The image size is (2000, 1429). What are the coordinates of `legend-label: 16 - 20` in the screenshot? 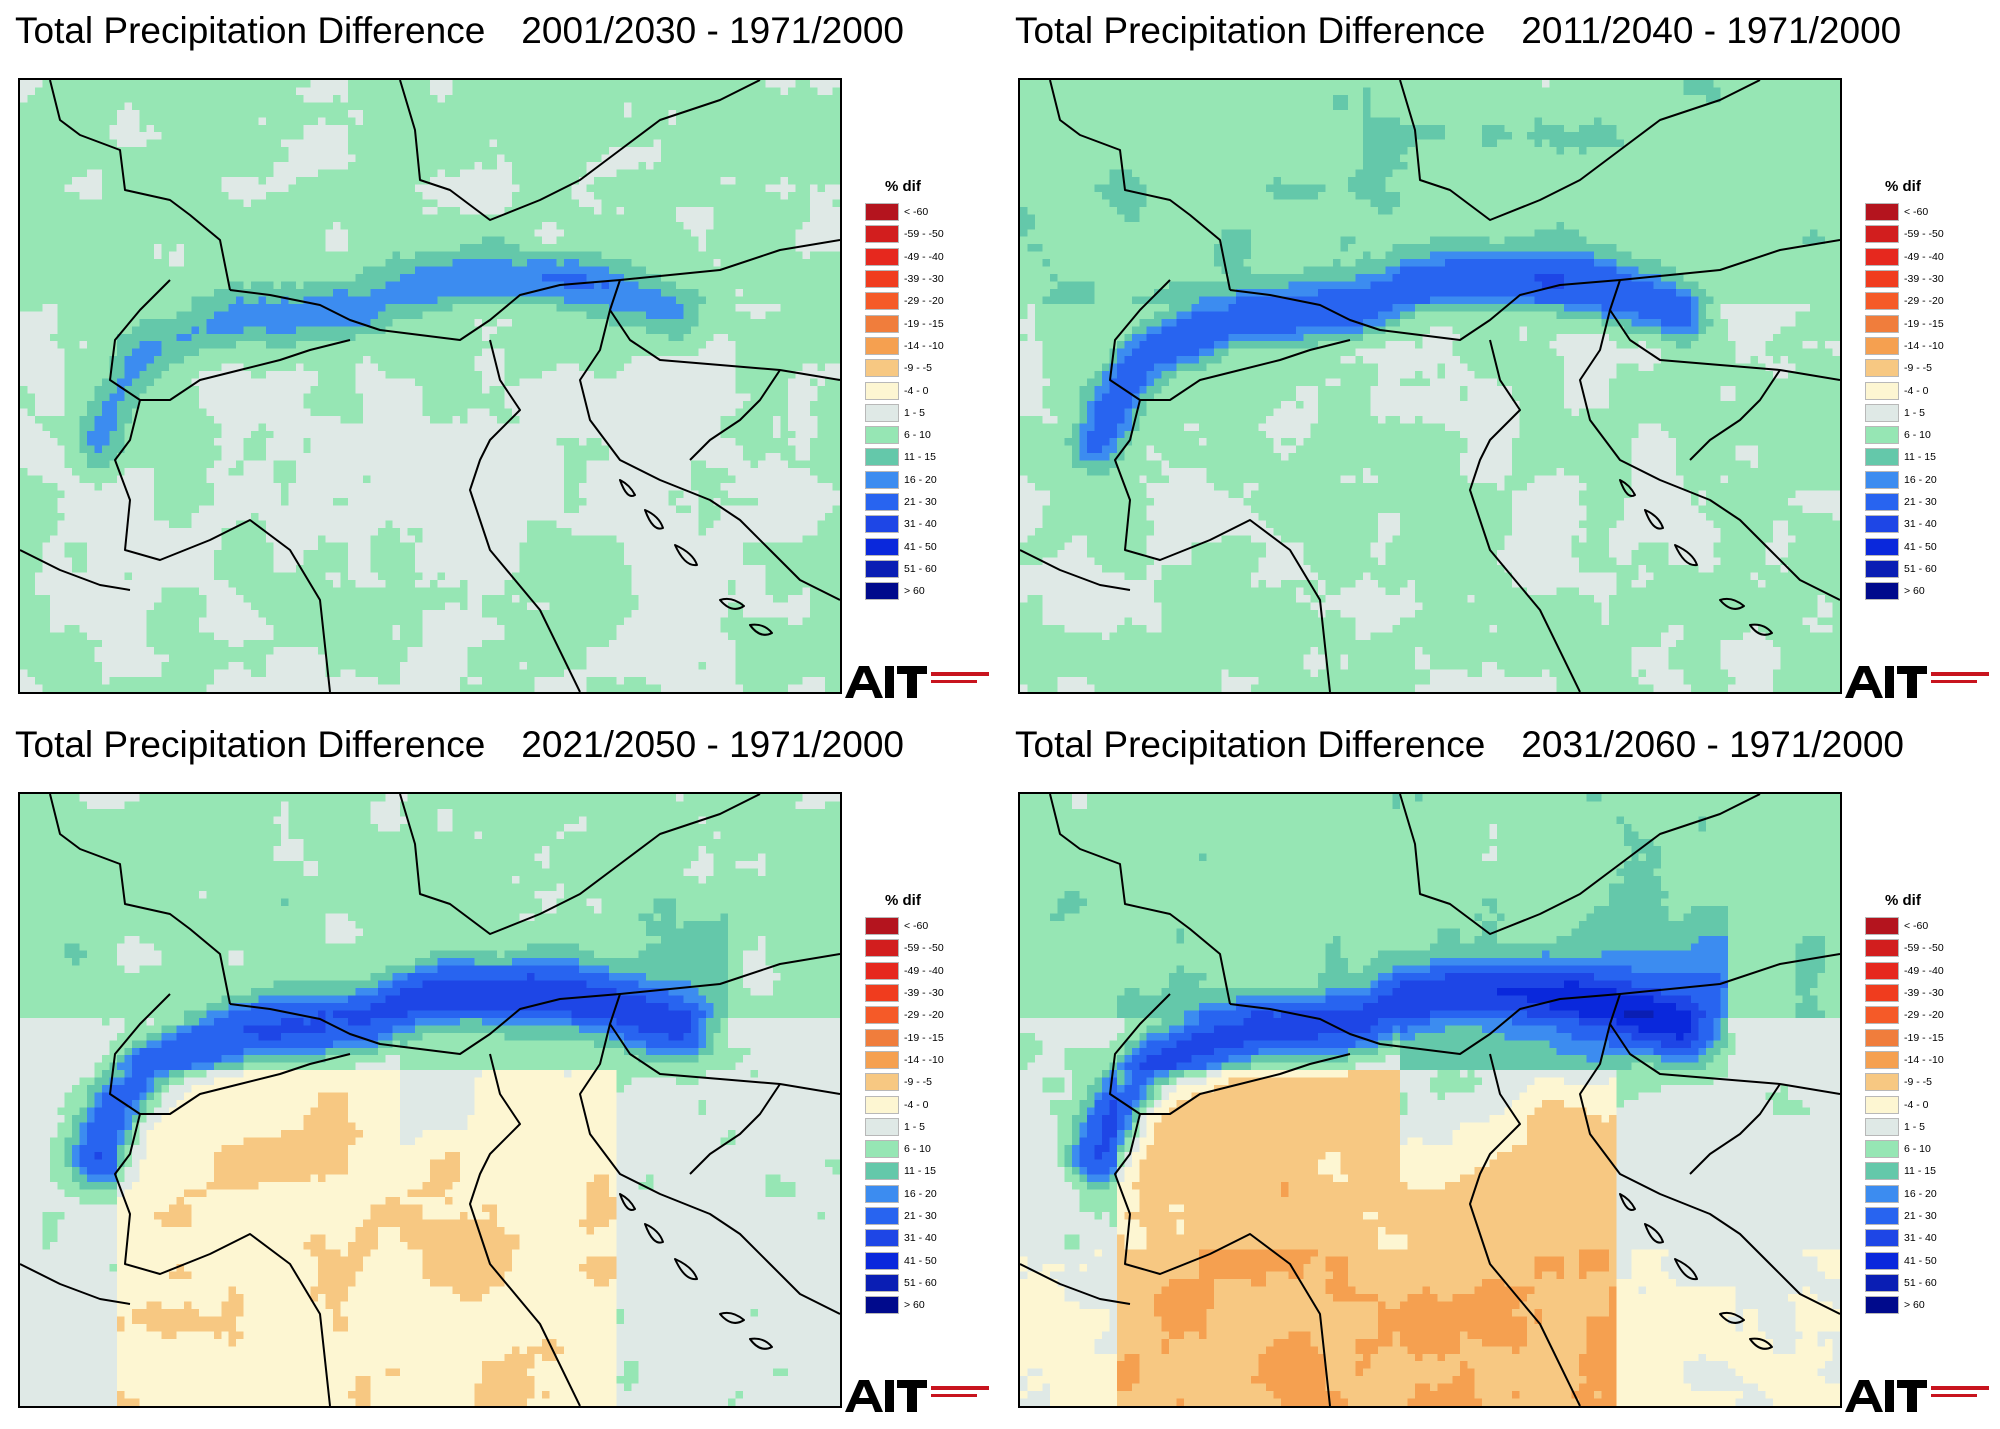 It's located at (1920, 1194).